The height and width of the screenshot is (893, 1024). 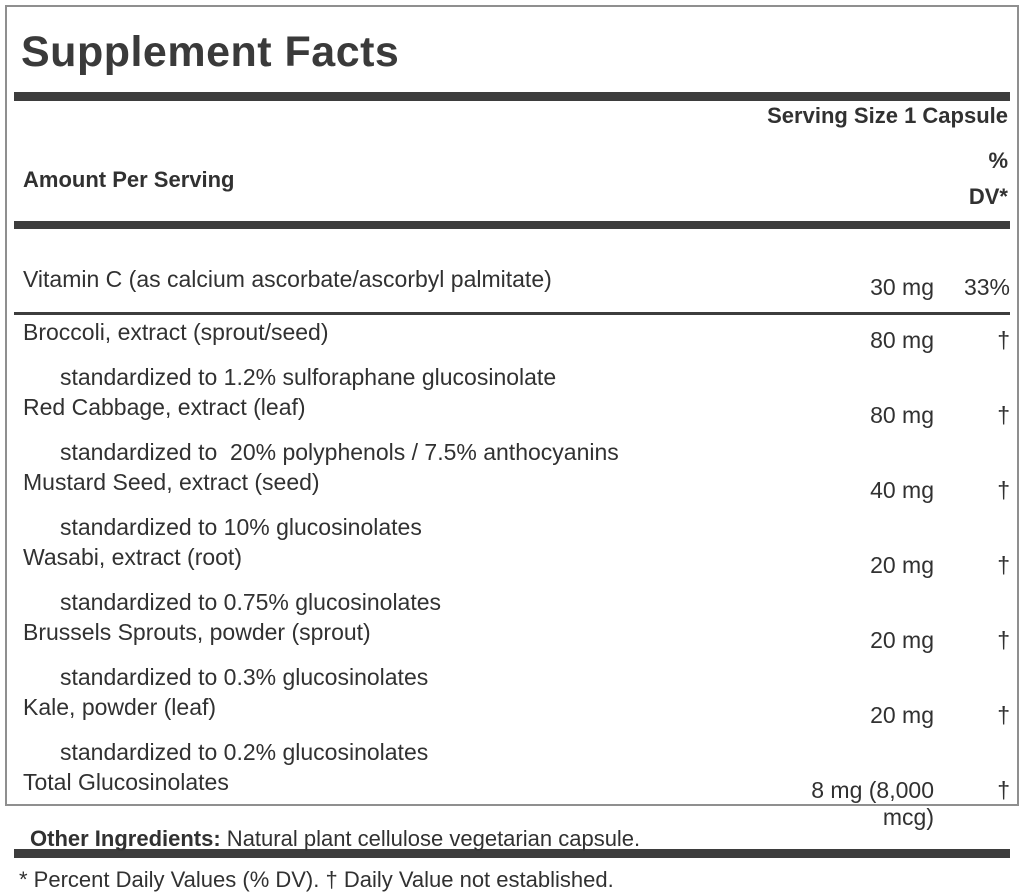 What do you see at coordinates (512, 798) in the screenshot?
I see `ingredient-row-total-glucosinolates: Total Glucosinolates 8 mg (8,000 mcg) †` at bounding box center [512, 798].